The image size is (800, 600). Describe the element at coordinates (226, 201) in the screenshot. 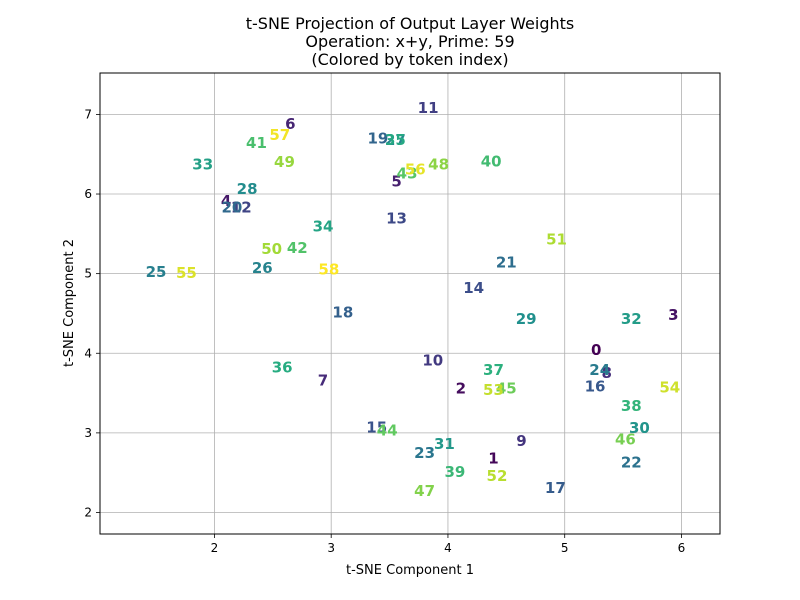

I see `point-label-4: 4` at that location.